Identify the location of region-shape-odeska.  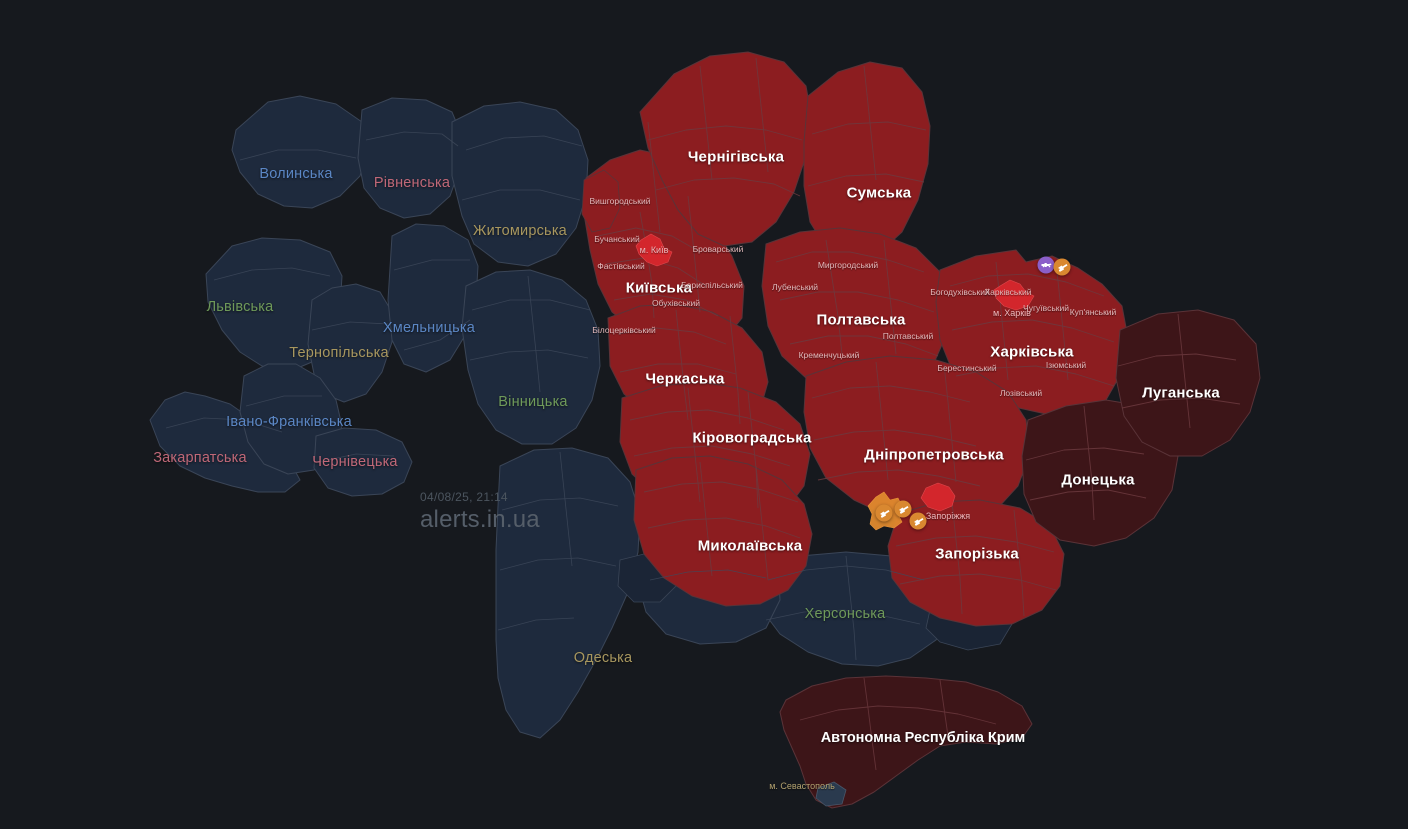
(568, 593).